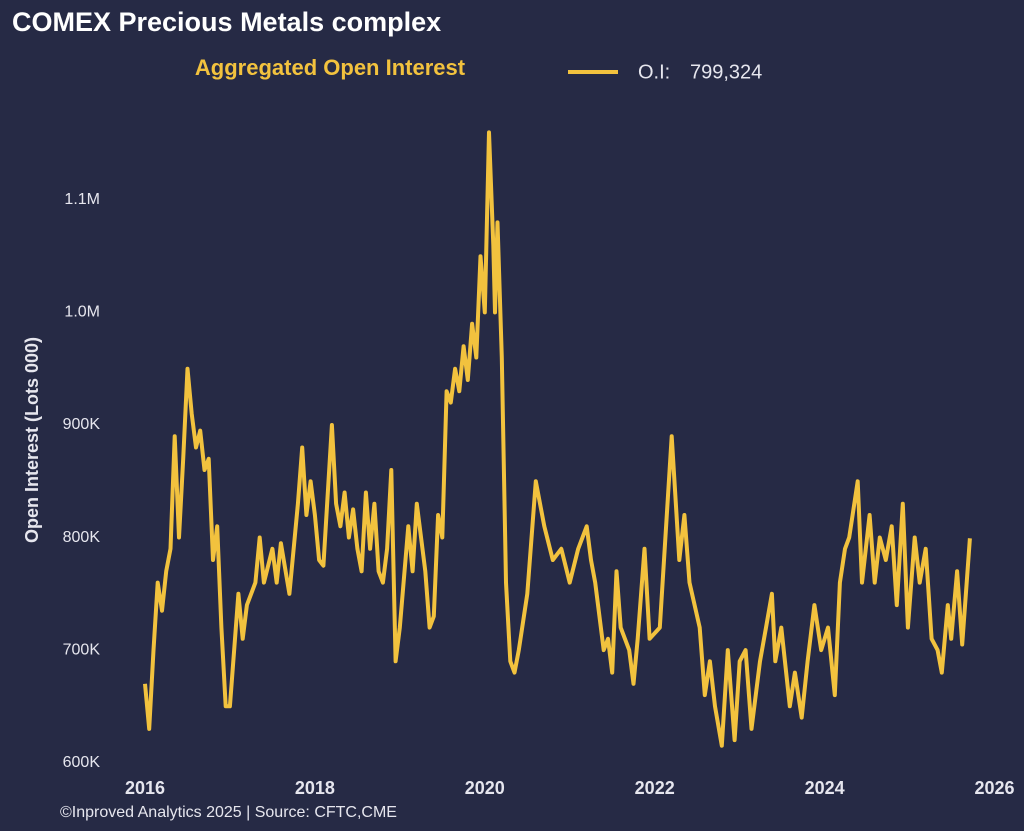 This screenshot has width=1024, height=831. What do you see at coordinates (726, 72) in the screenshot?
I see `legend-value: 799,324` at bounding box center [726, 72].